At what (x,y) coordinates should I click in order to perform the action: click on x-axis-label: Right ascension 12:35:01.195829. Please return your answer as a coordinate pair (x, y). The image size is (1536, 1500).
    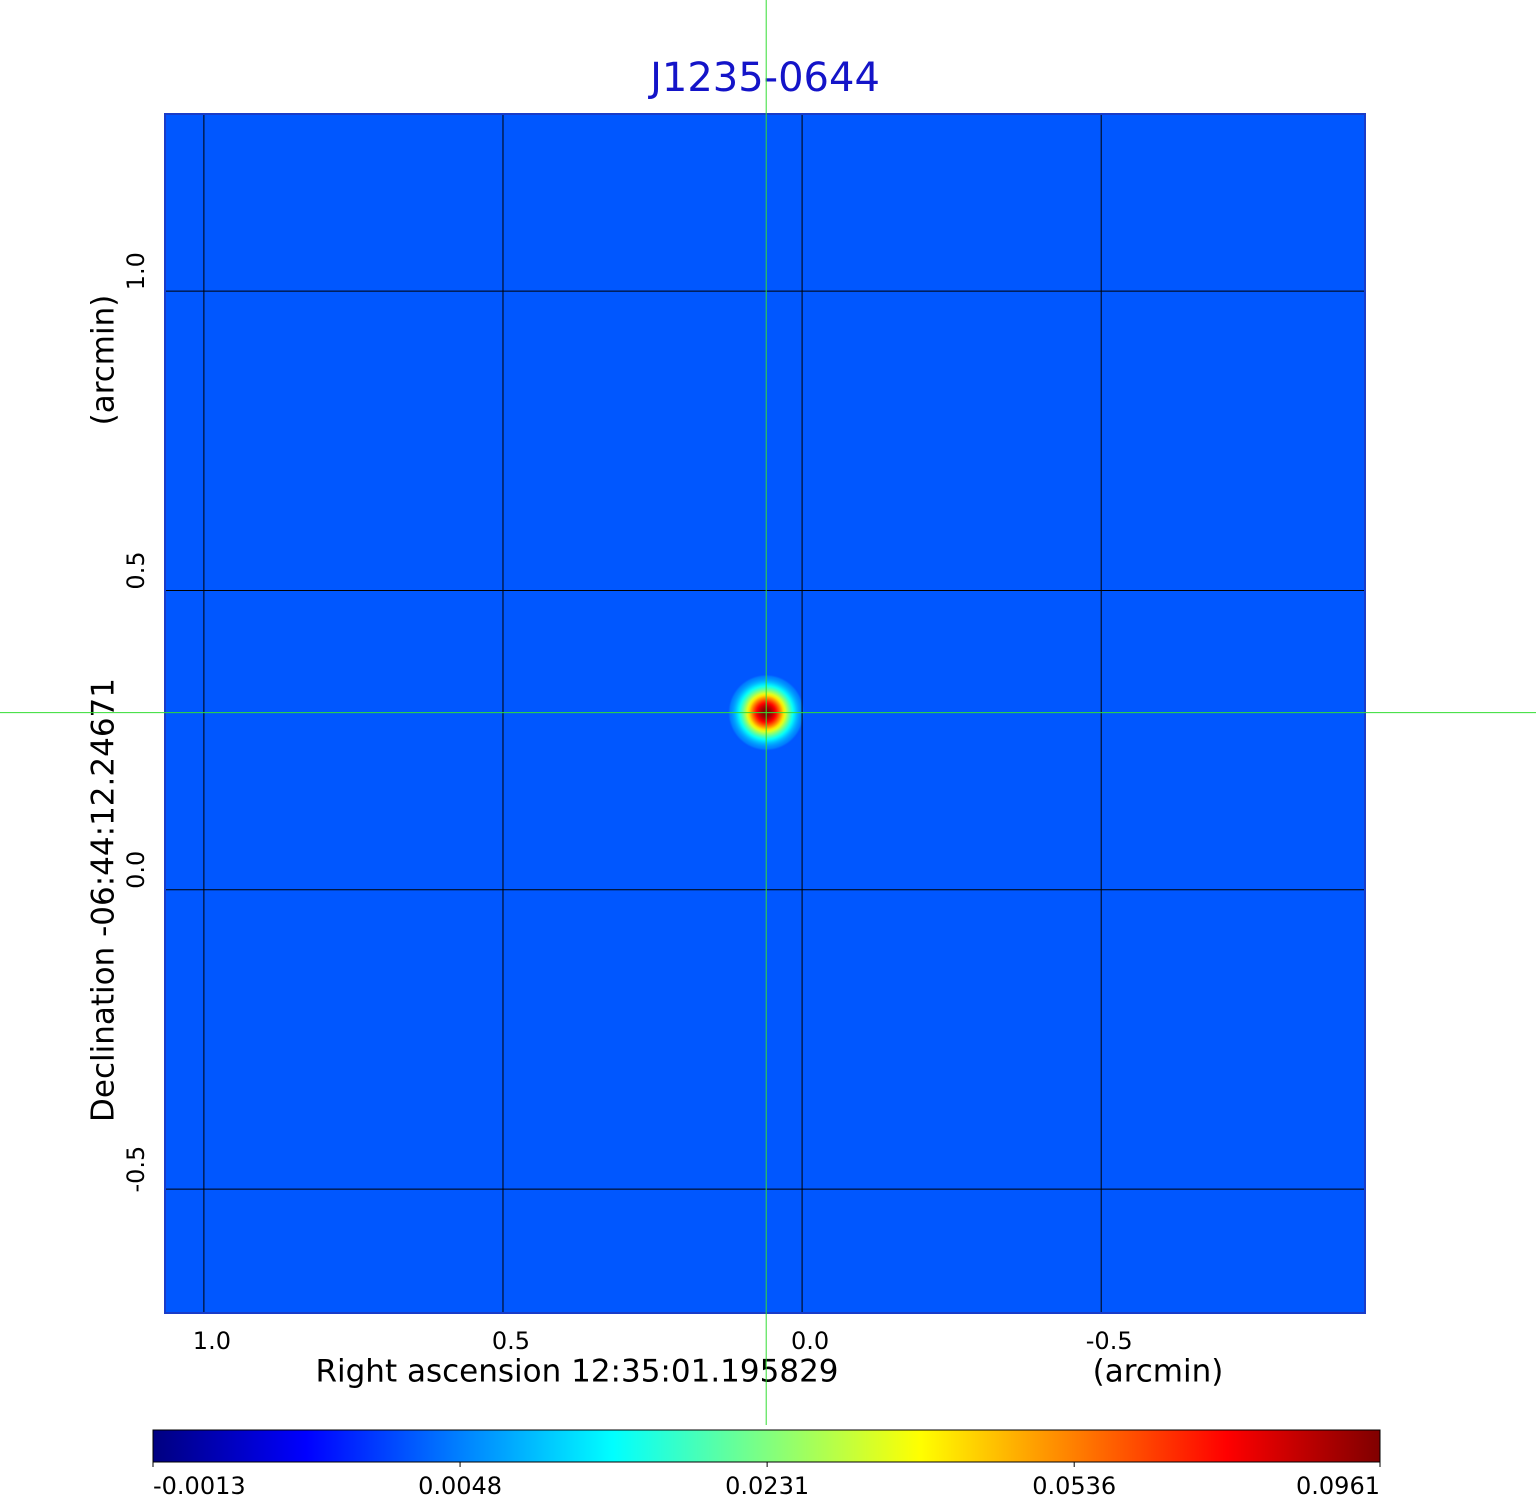
    Looking at the image, I should click on (576, 1372).